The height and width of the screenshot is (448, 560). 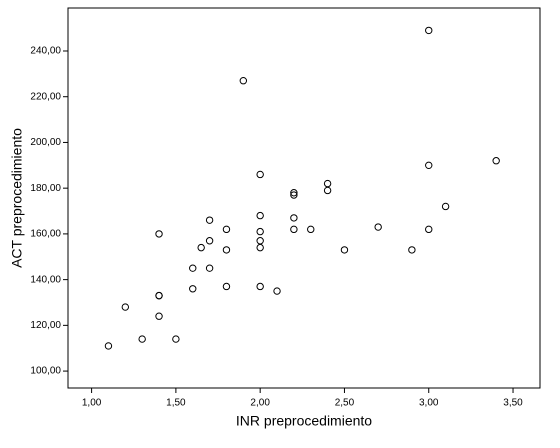 What do you see at coordinates (429, 403) in the screenshot?
I see `x-tick-label: 3,00` at bounding box center [429, 403].